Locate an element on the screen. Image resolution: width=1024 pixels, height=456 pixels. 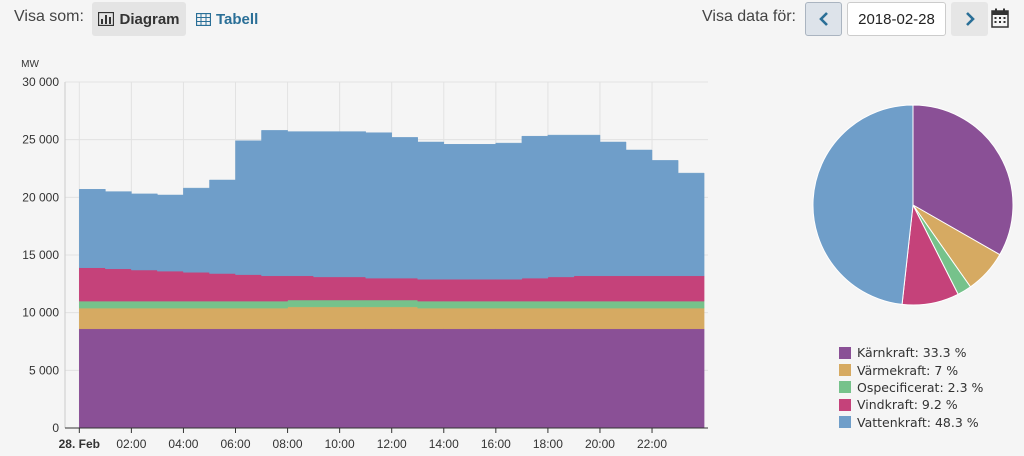
y-tick-label: 20 000 is located at coordinates (40, 197).